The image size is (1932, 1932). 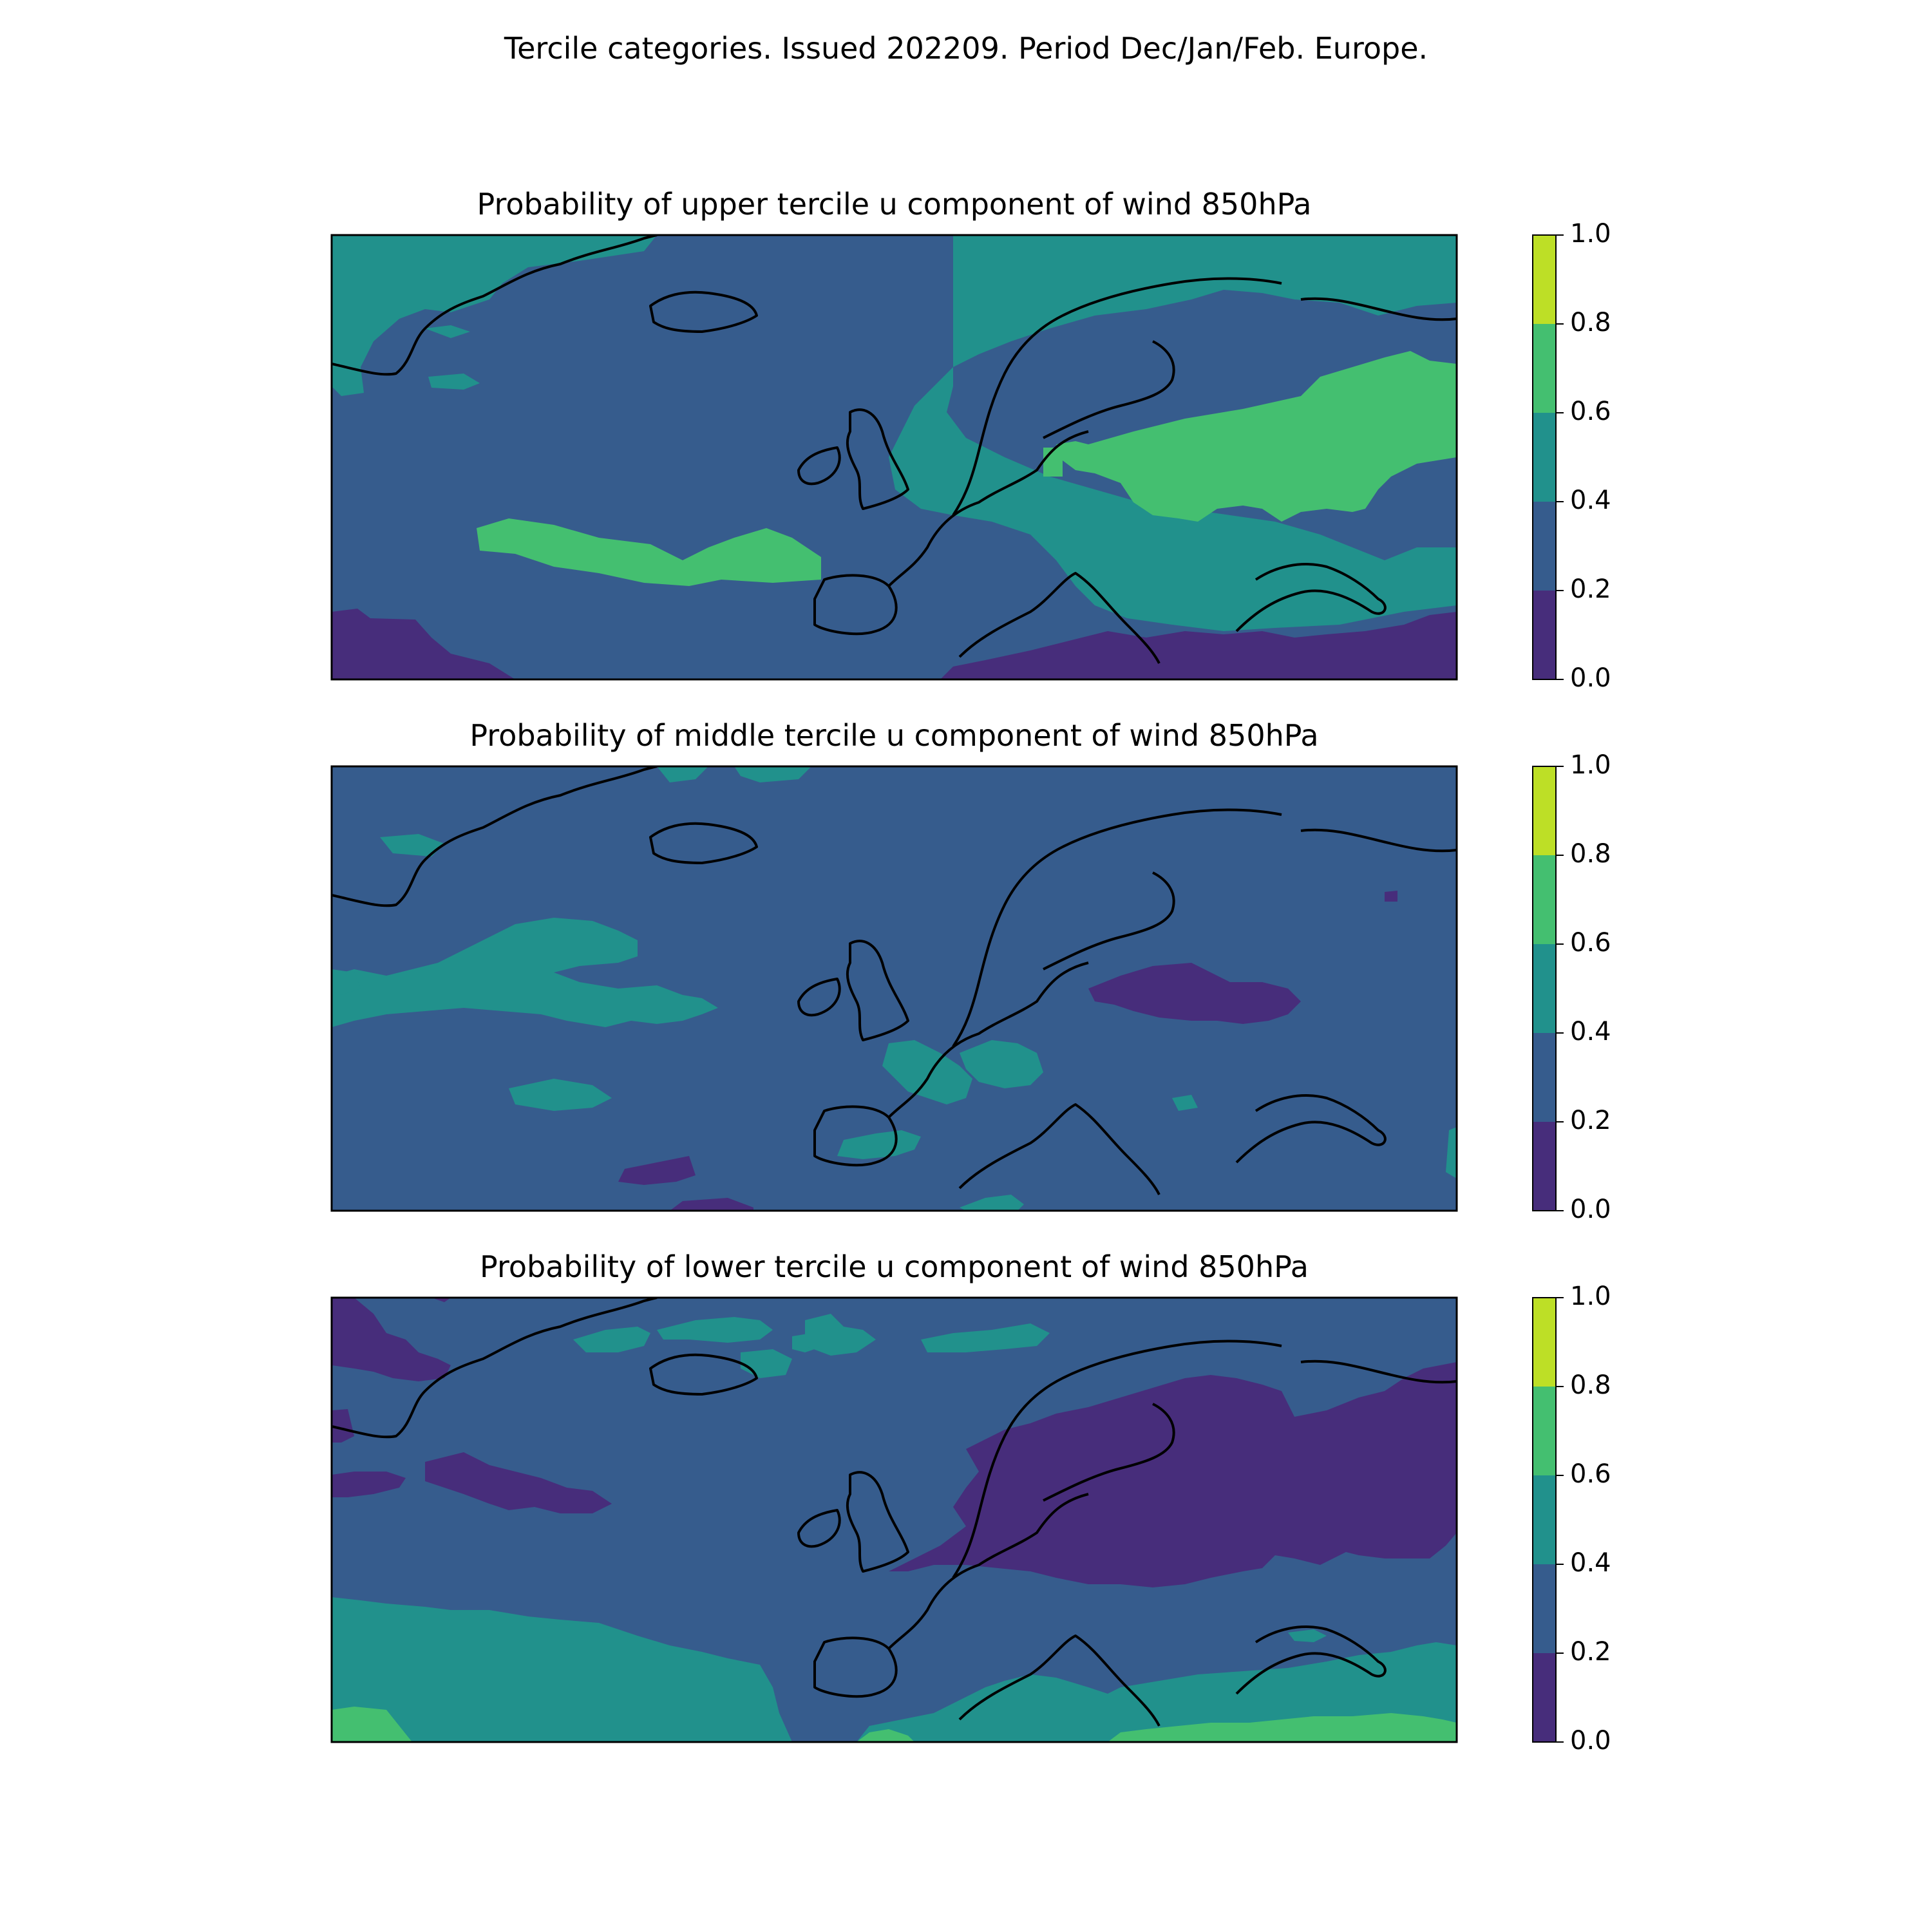 I want to click on region-southern-edge-east, so click(x=1283, y=1727).